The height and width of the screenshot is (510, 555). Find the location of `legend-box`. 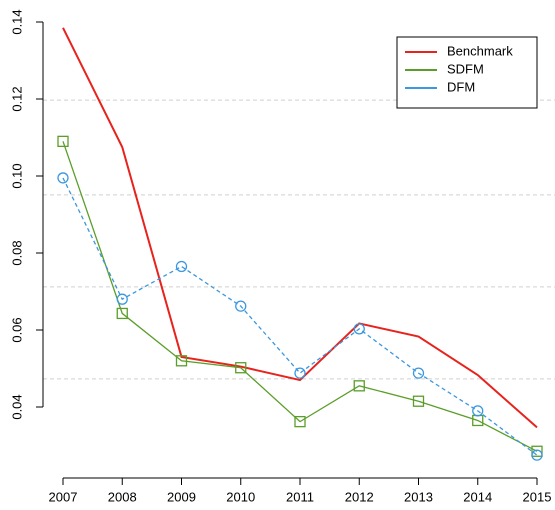

legend-box is located at coordinates (467, 72).